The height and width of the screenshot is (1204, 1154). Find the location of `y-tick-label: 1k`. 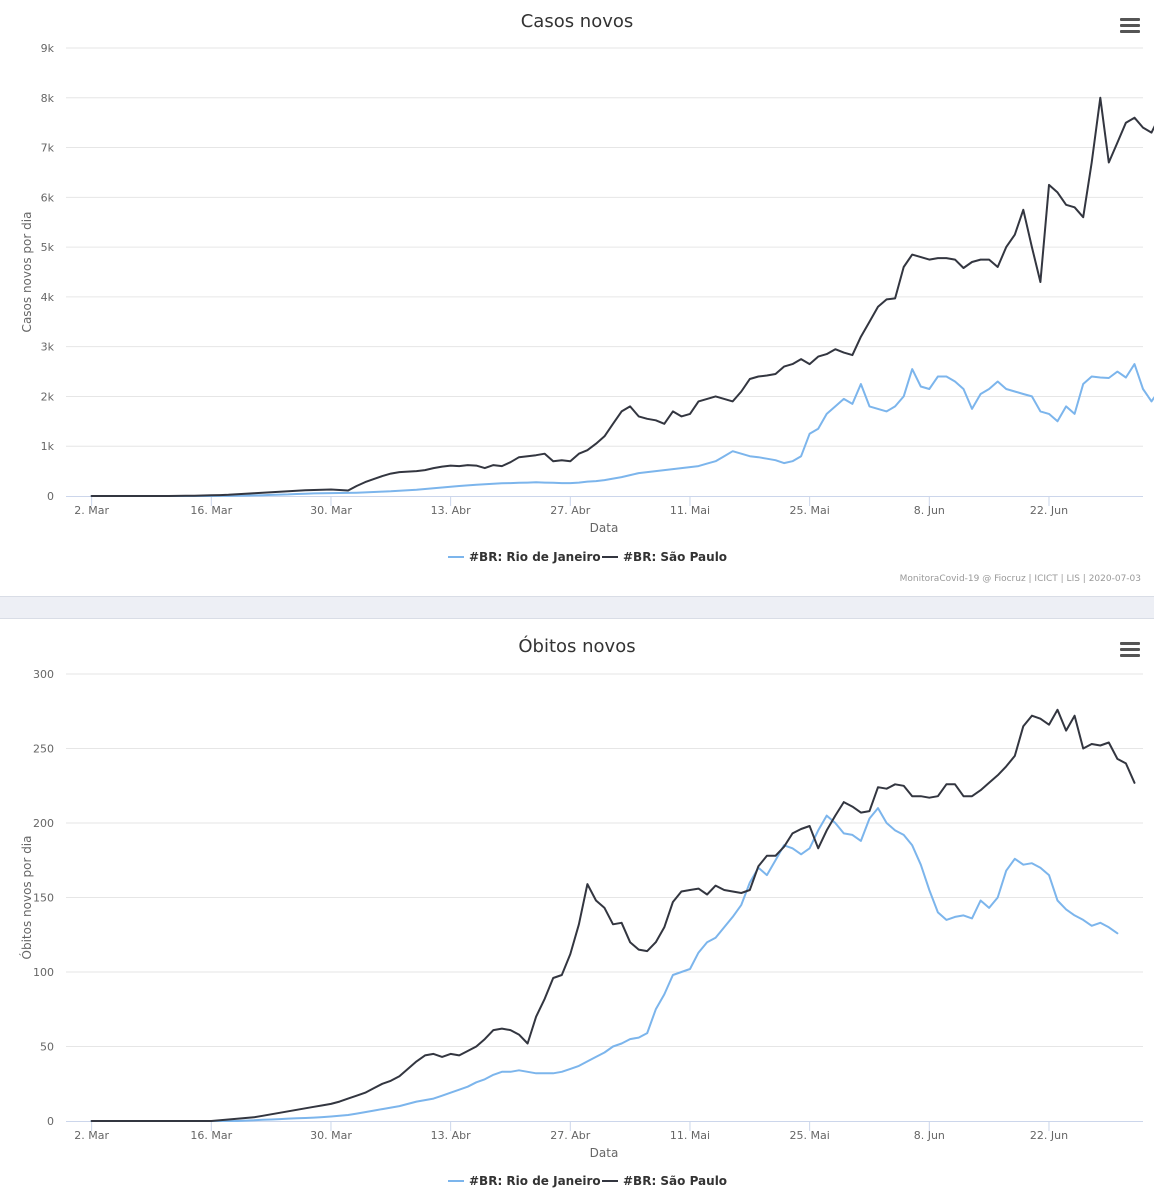

y-tick-label: 1k is located at coordinates (48, 446).